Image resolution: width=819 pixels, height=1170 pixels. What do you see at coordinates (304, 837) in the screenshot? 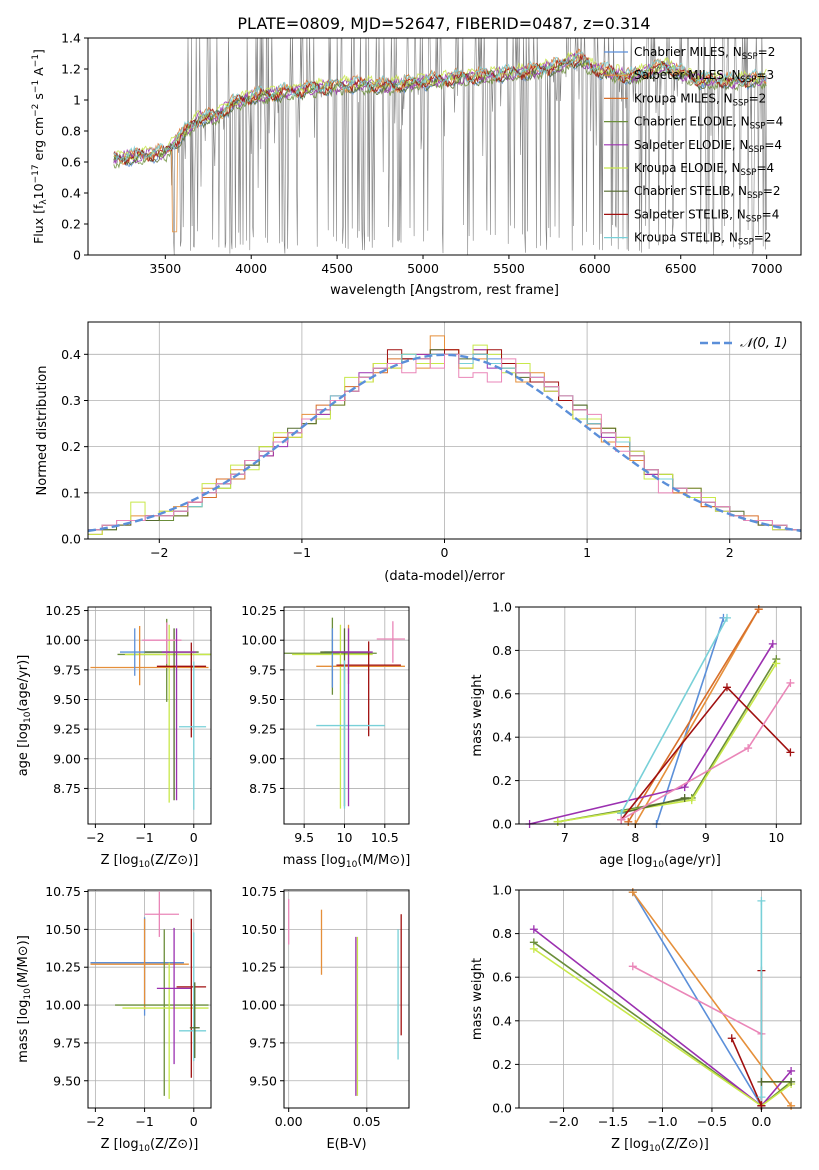
I see `x-tick-label: 9.5` at bounding box center [304, 837].